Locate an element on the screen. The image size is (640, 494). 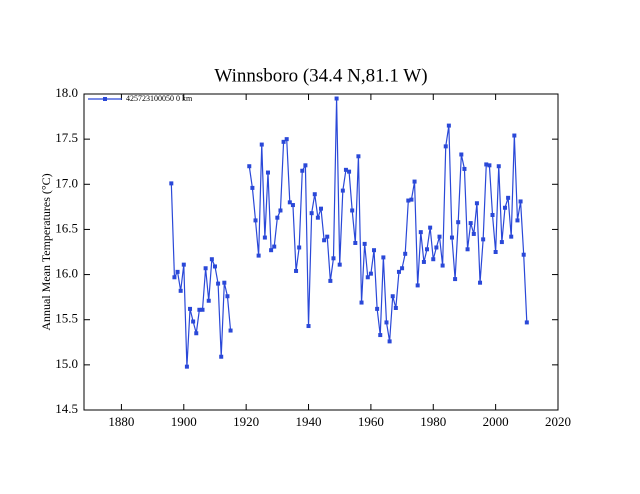
y-tick-label: 16.0 is located at coordinates (66, 273).